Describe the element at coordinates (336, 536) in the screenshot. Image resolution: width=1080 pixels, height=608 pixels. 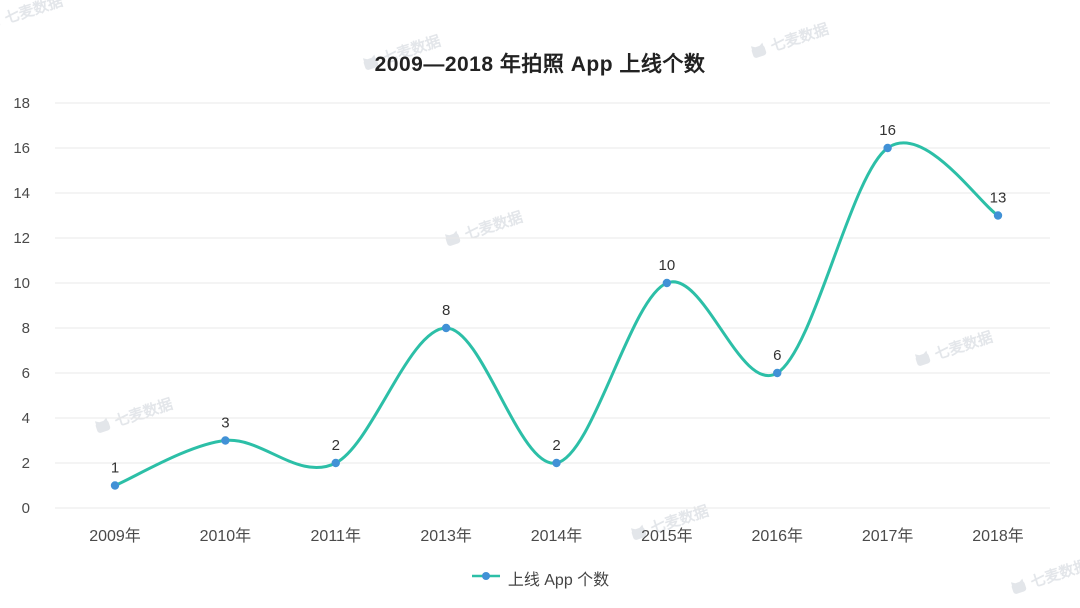
I see `x-axis-tick-label: 2011年` at that location.